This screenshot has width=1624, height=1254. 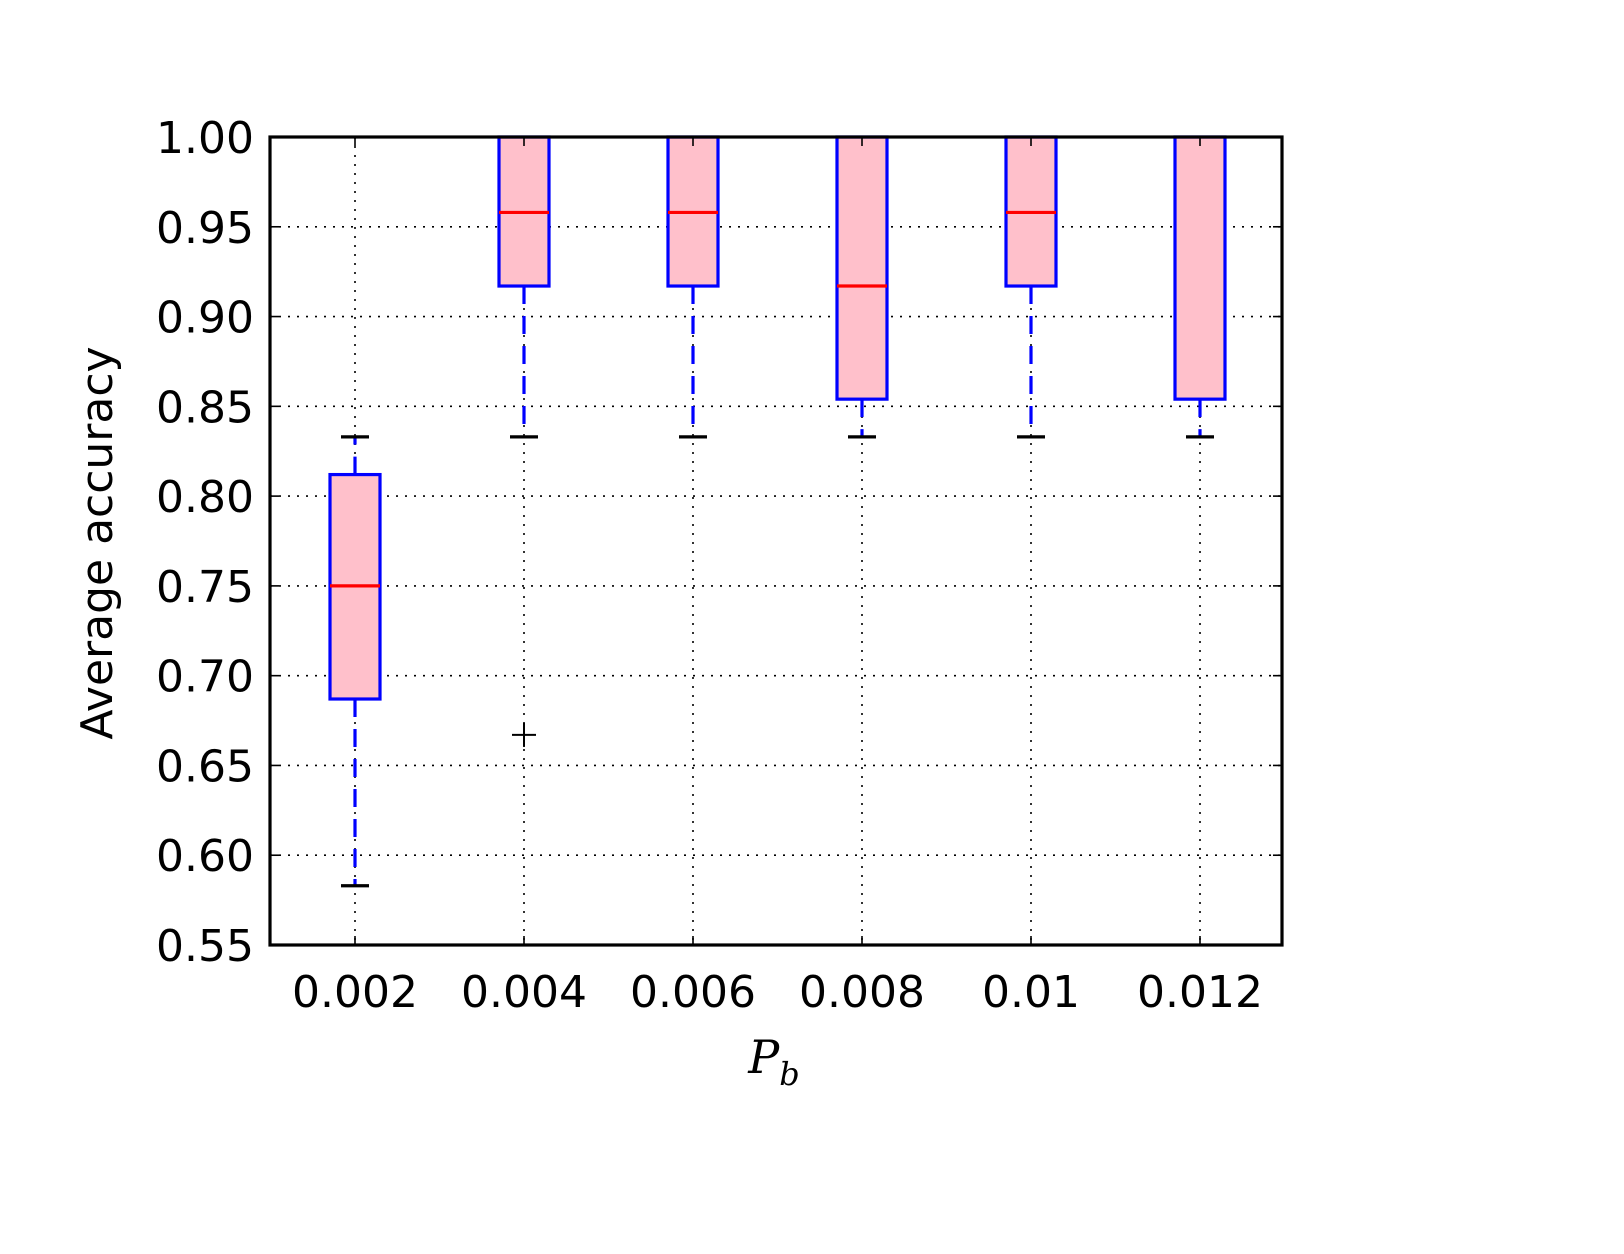 What do you see at coordinates (862, 268) in the screenshot?
I see `box-0.008` at bounding box center [862, 268].